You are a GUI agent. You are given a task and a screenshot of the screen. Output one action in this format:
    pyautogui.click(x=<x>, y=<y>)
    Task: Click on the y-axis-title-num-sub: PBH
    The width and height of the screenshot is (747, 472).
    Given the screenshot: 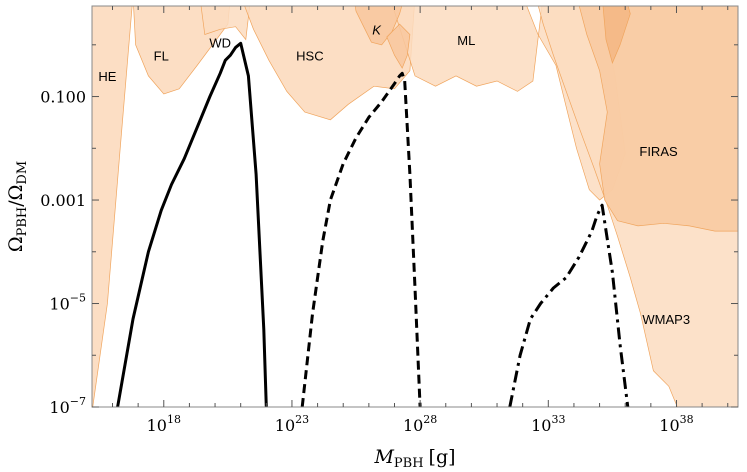 What is the action you would take?
    pyautogui.click(x=22, y=222)
    